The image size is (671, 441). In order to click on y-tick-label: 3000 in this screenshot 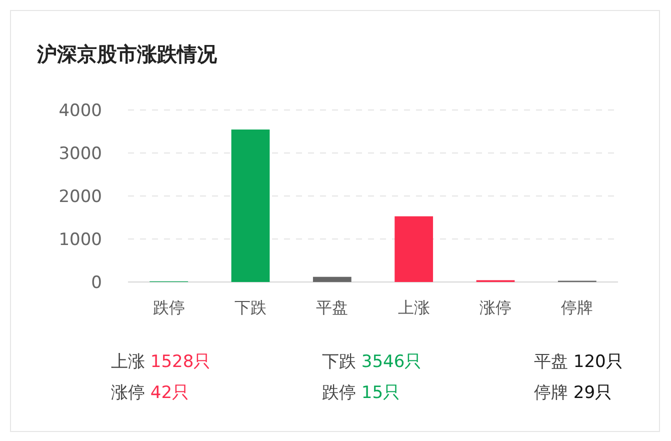, I will do `click(80, 154)`.